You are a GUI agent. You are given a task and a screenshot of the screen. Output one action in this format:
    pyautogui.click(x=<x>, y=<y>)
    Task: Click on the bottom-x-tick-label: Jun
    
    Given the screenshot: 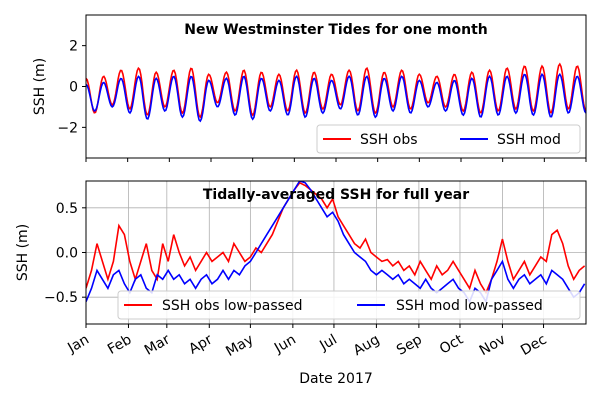 What is the action you would take?
    pyautogui.click(x=285, y=344)
    